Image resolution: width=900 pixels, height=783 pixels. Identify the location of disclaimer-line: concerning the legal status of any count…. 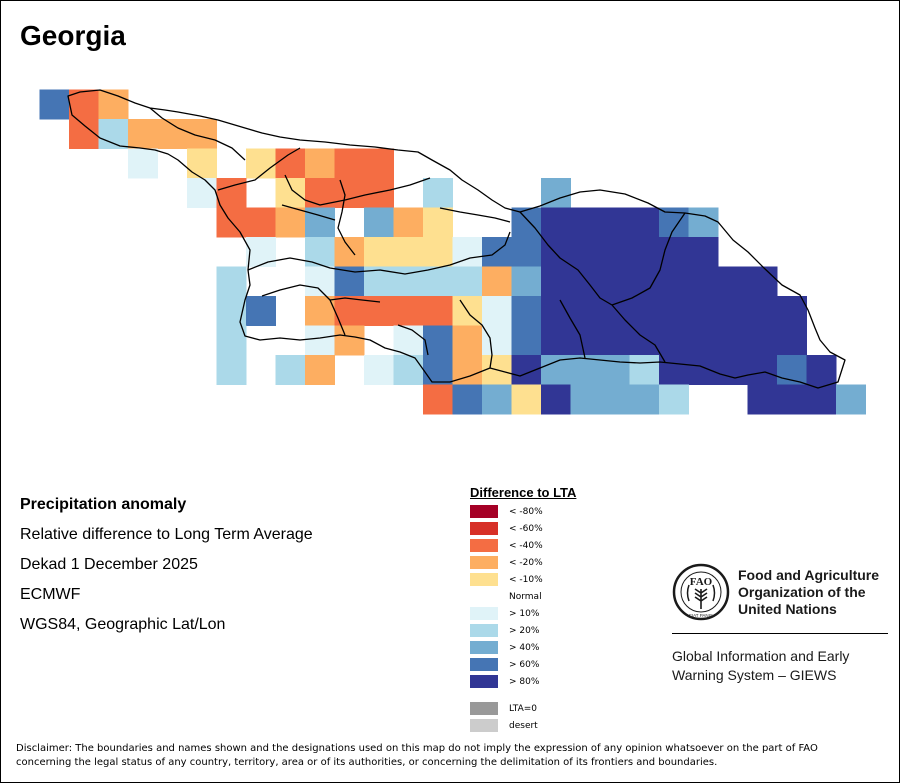
(367, 762).